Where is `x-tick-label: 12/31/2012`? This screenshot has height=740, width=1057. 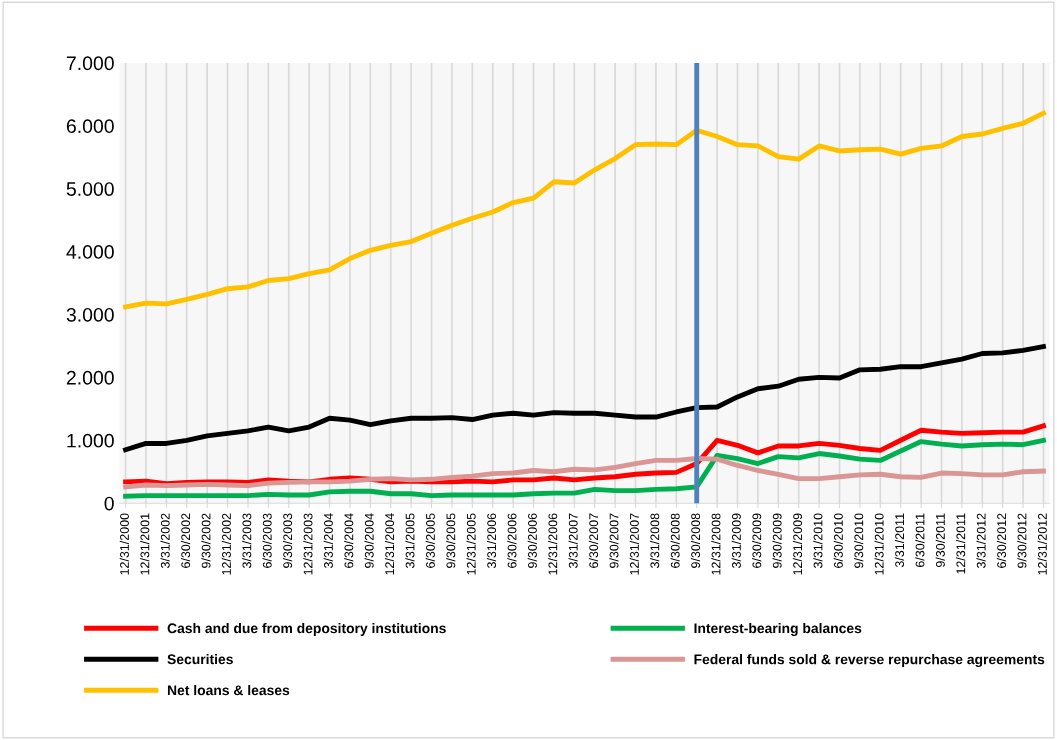 x-tick-label: 12/31/2012 is located at coordinates (1042, 544).